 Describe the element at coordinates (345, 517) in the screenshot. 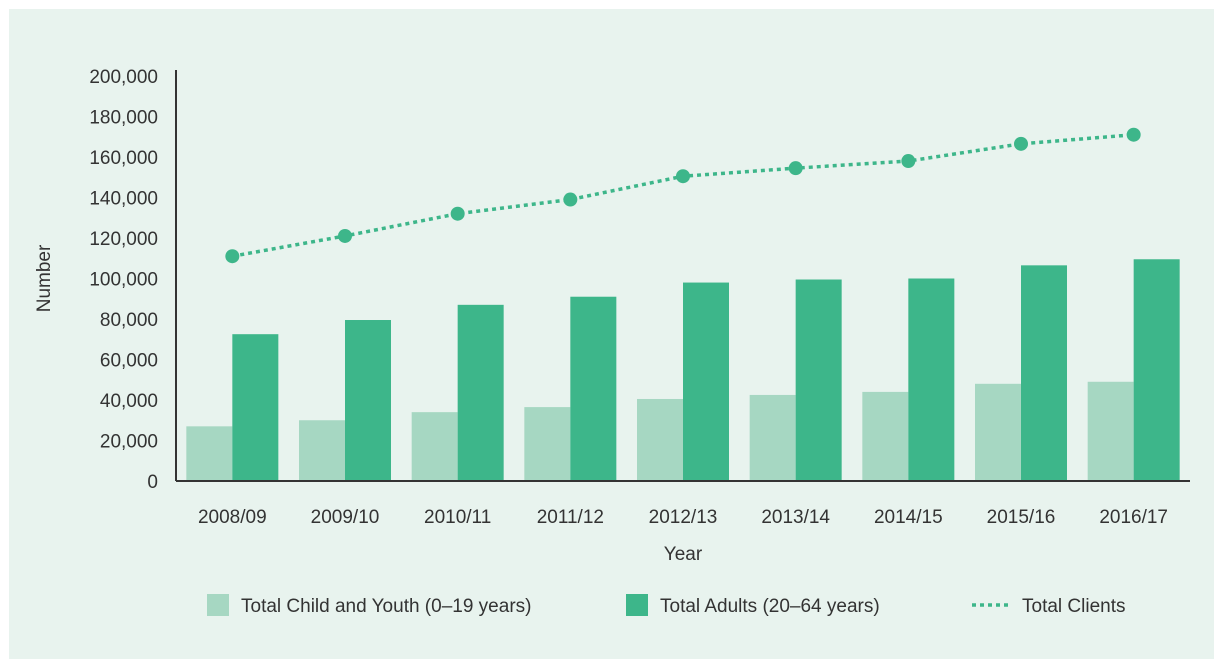

I see `x-tick-label: 2009/10` at that location.